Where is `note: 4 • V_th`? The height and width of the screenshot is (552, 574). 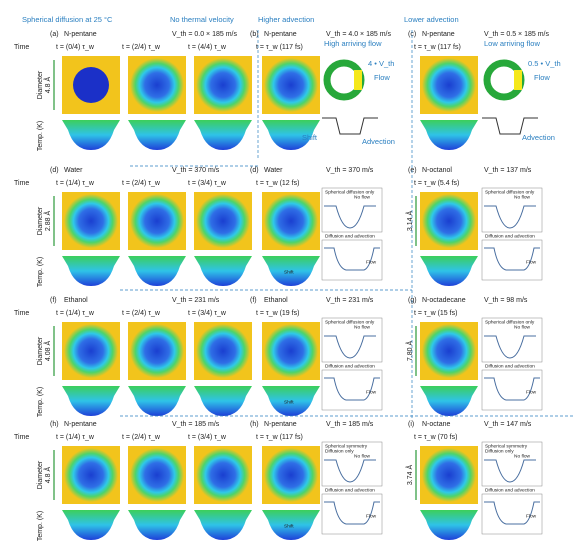
note: 4 • V_th is located at coordinates (381, 63).